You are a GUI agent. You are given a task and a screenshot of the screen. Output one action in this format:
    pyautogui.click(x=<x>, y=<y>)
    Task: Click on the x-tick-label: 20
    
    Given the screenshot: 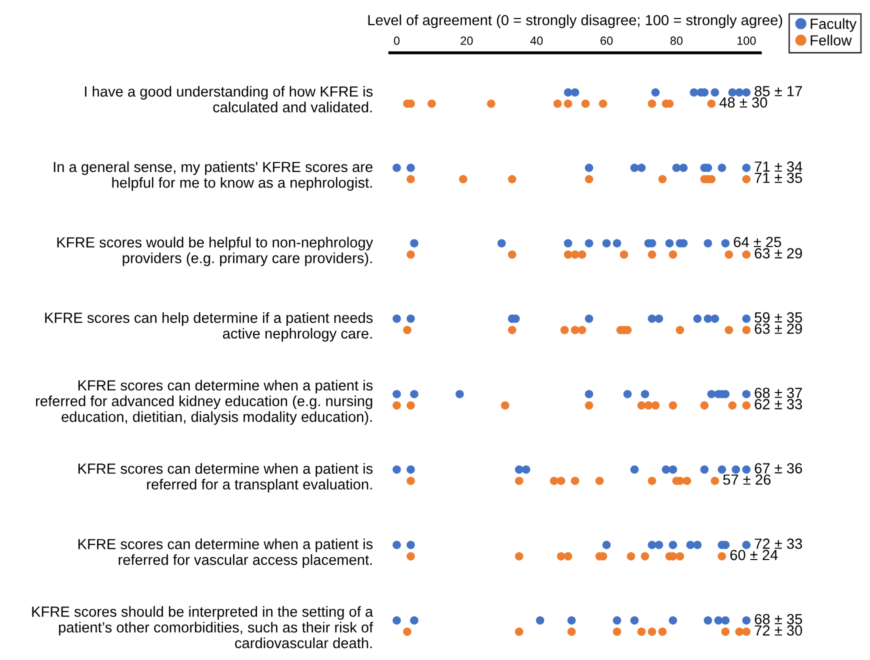 What is the action you would take?
    pyautogui.click(x=466, y=40)
    